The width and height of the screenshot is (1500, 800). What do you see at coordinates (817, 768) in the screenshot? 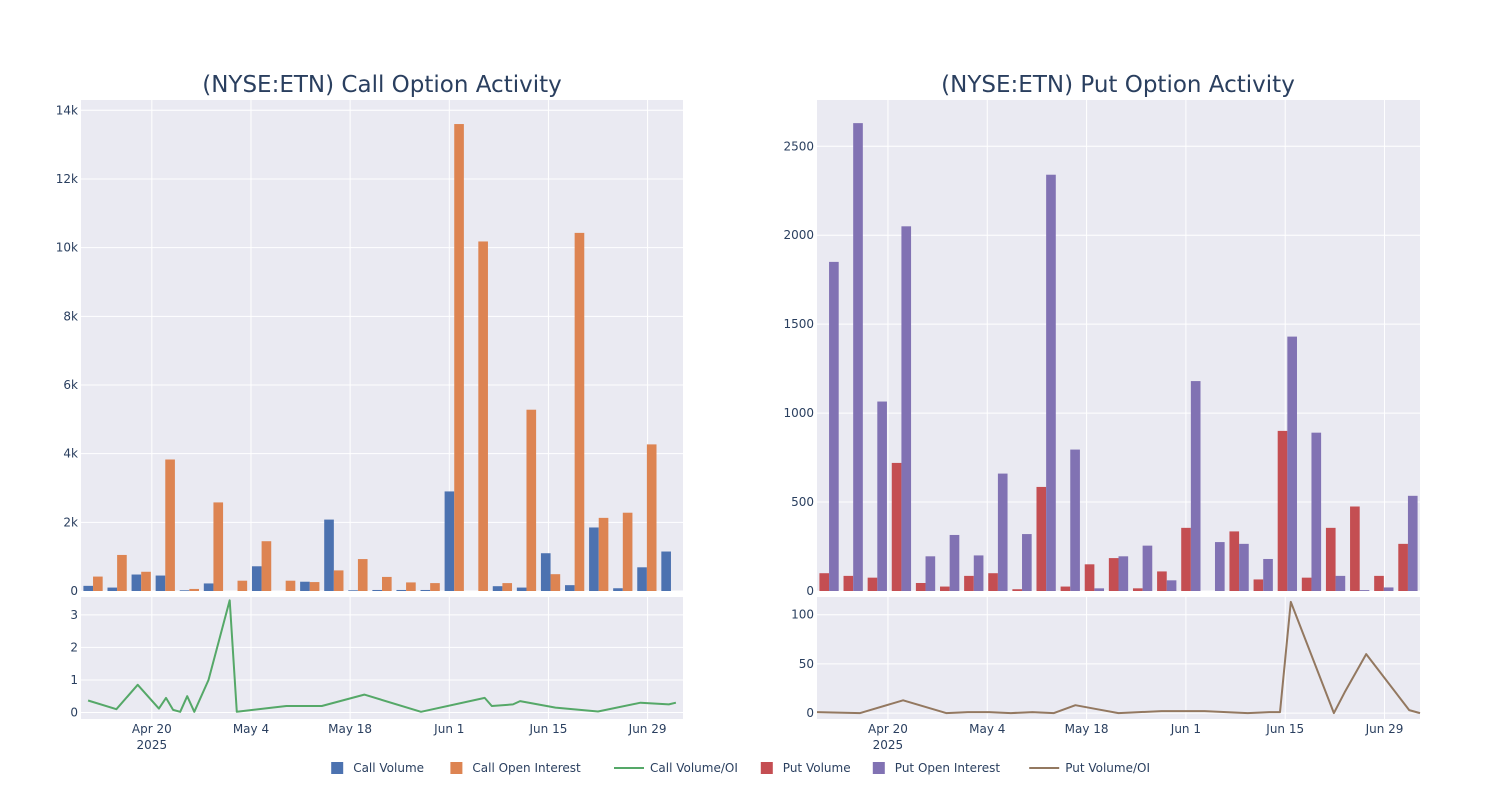
I see `legend-label: Put Volume` at bounding box center [817, 768].